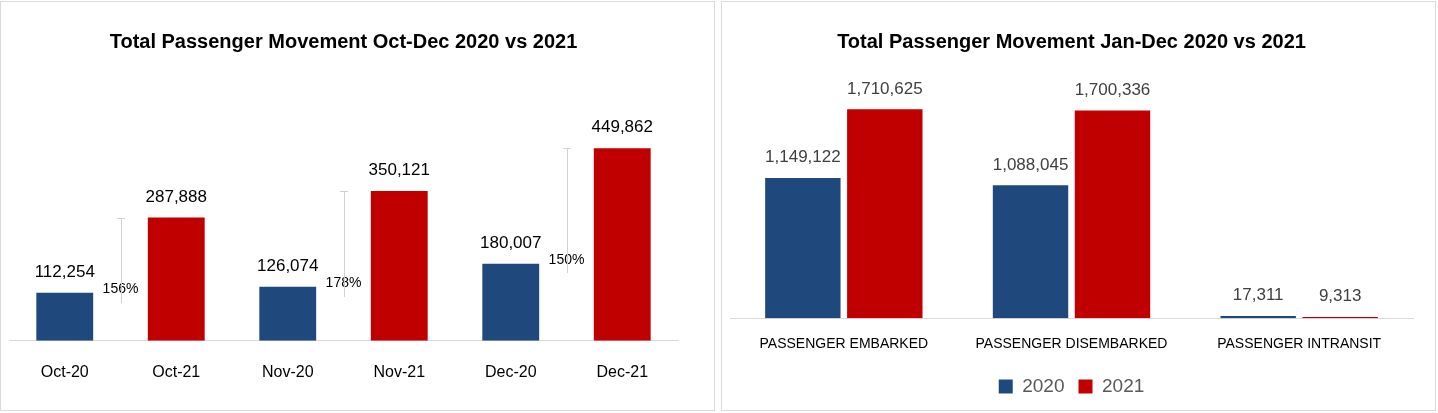 The image size is (1438, 413). I want to click on data-label: 287,888, so click(176, 196).